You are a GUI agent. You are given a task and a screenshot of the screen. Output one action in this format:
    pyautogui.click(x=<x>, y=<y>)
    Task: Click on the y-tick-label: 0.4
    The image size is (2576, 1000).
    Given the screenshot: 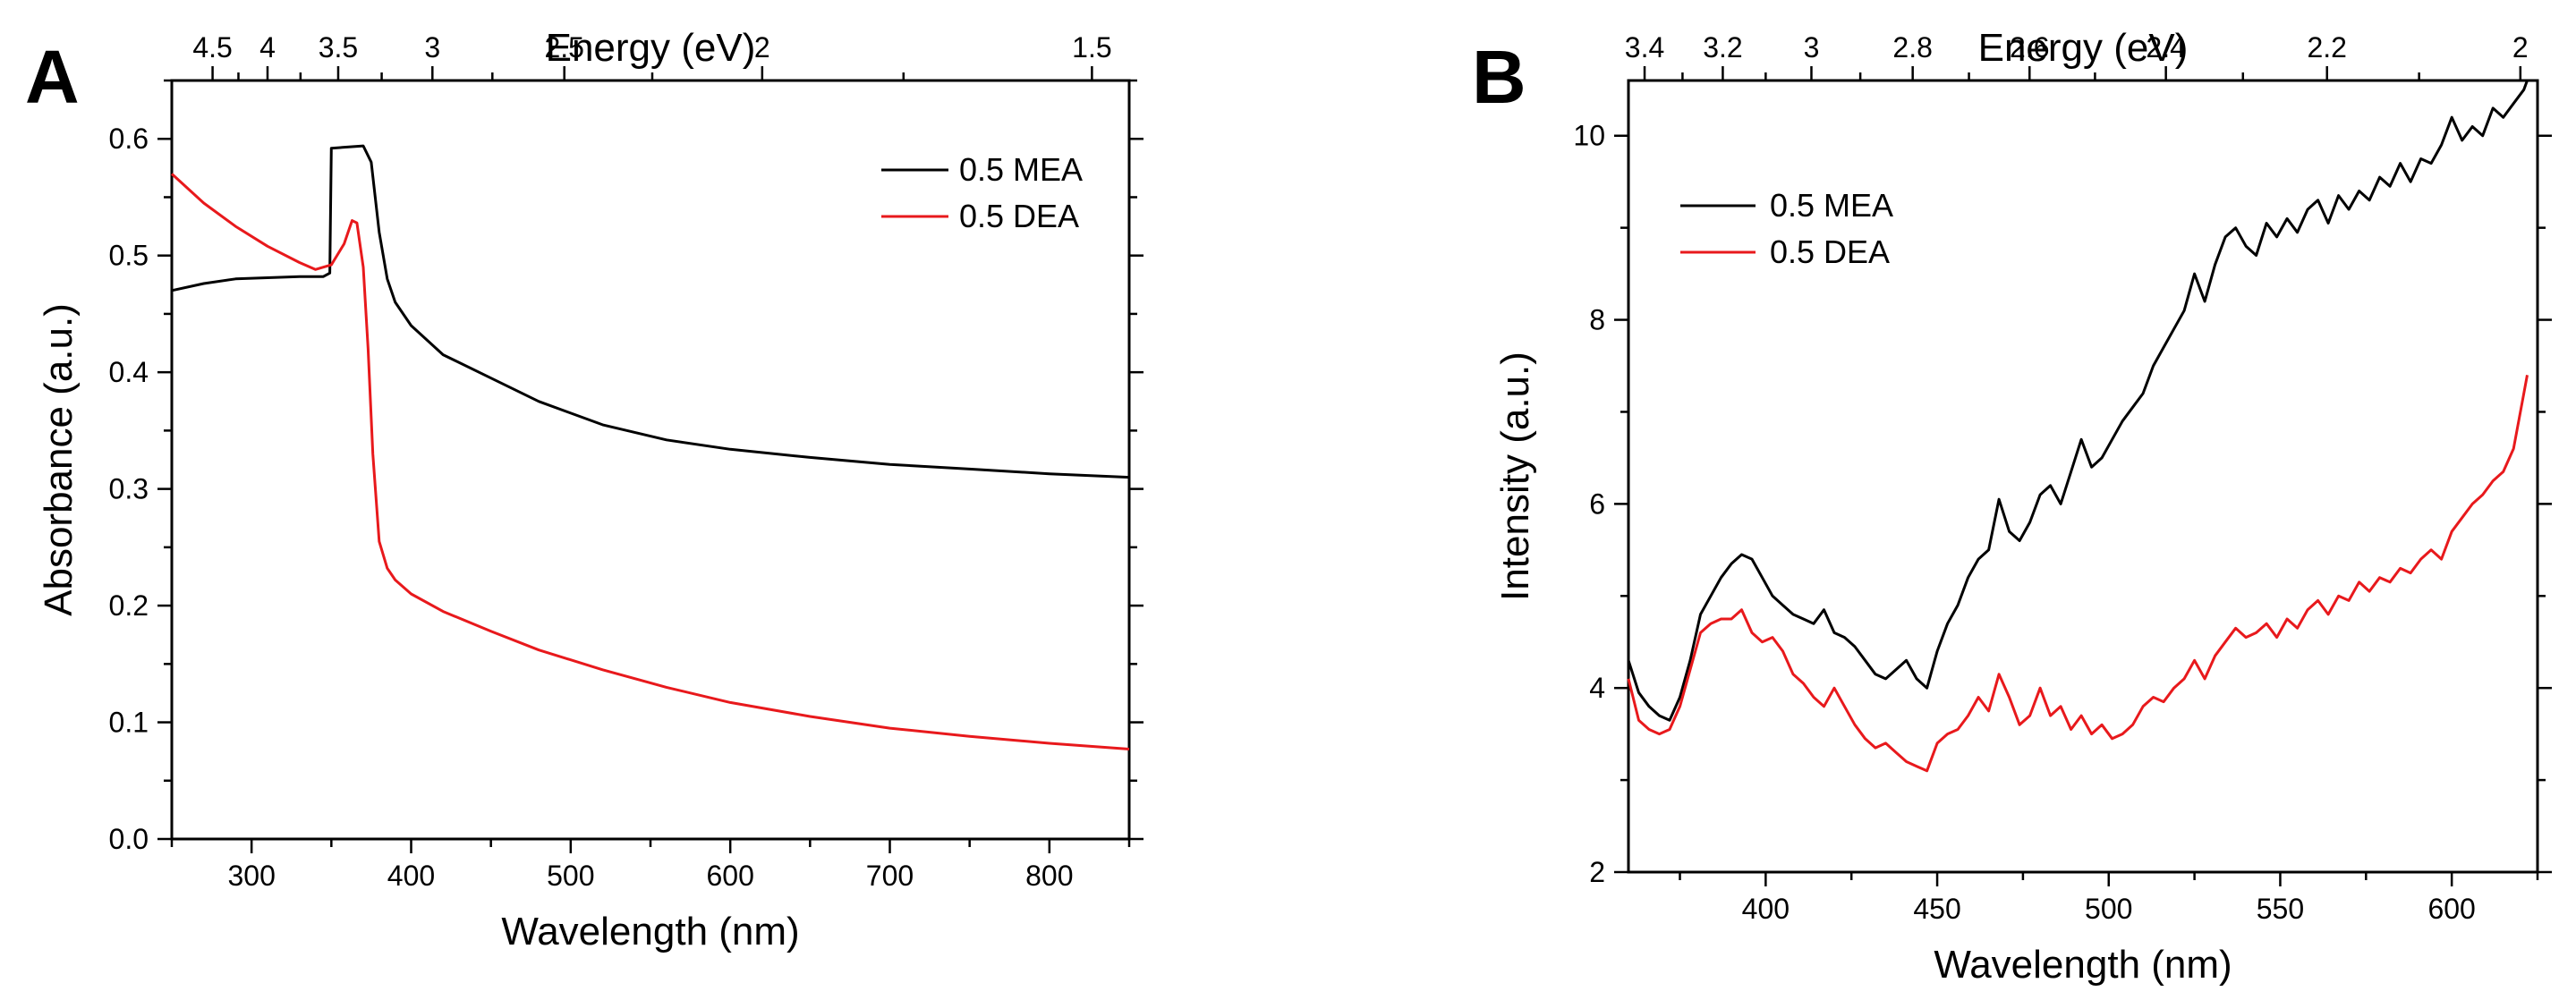 What is the action you would take?
    pyautogui.click(x=129, y=372)
    